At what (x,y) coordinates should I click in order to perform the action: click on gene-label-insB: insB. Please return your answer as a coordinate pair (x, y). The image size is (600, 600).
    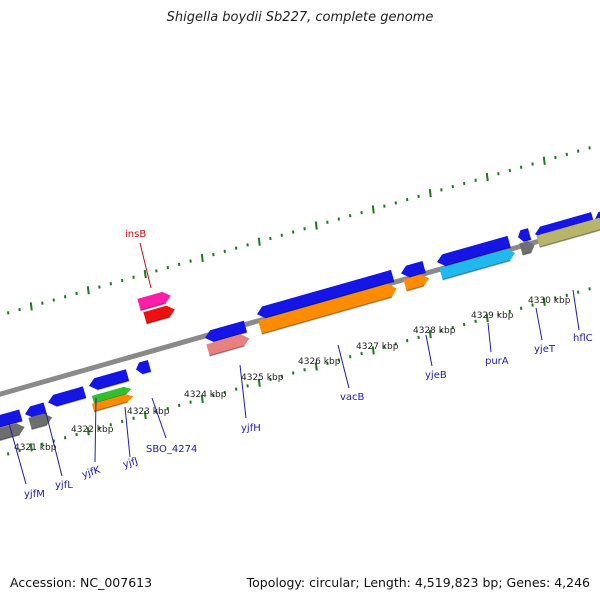
    Looking at the image, I should click on (135, 234).